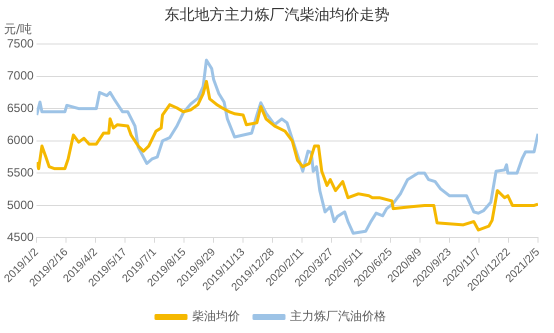 Image resolution: width=554 pixels, height=333 pixels. I want to click on y-tick-label: 6000, so click(20, 140).